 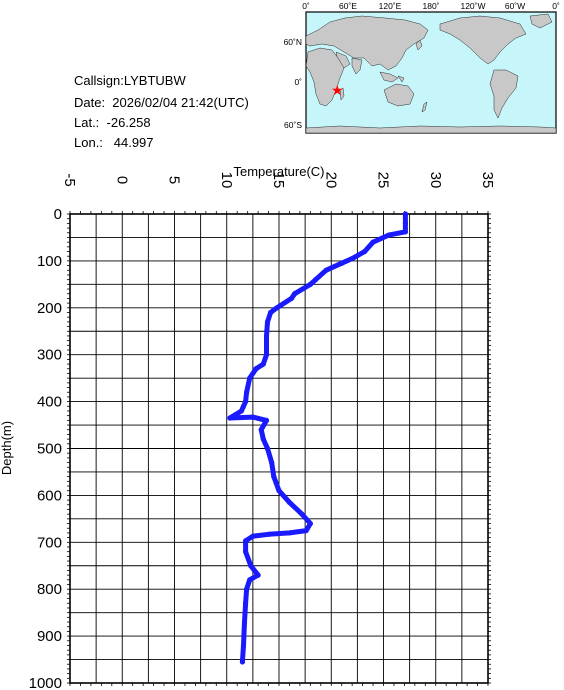 What do you see at coordinates (49, 636) in the screenshot?
I see `y-tick-label: 900` at bounding box center [49, 636].